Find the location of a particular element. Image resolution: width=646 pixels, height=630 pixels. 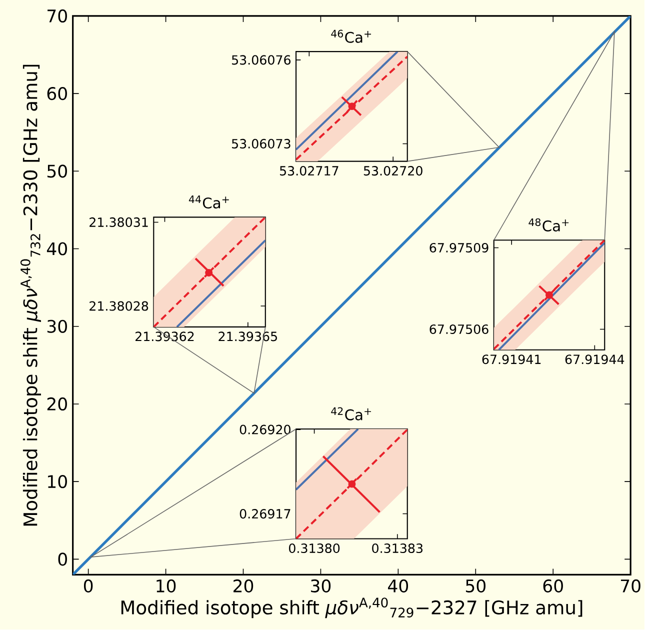

x-tick-label: 21.39365 is located at coordinates (247, 337).